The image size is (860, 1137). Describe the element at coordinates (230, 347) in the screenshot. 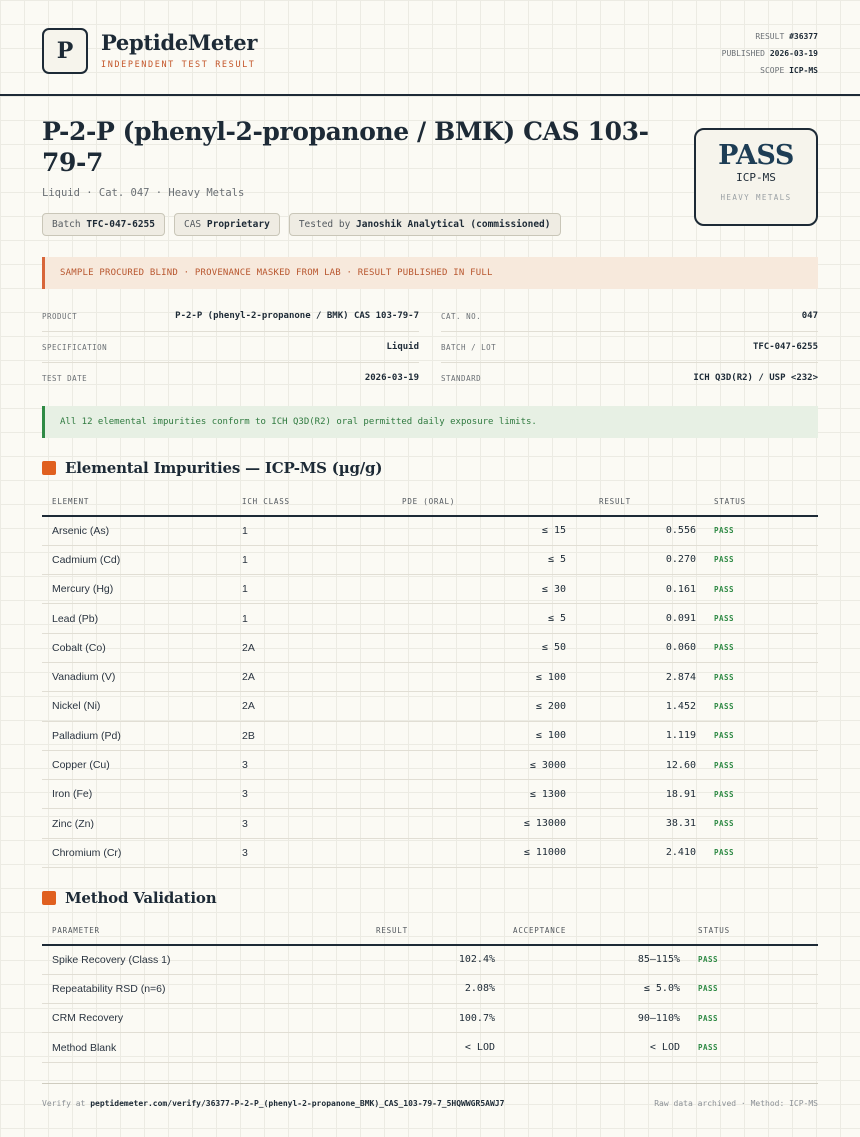

I see `info-specification: SPECIFICATION Liquid` at that location.